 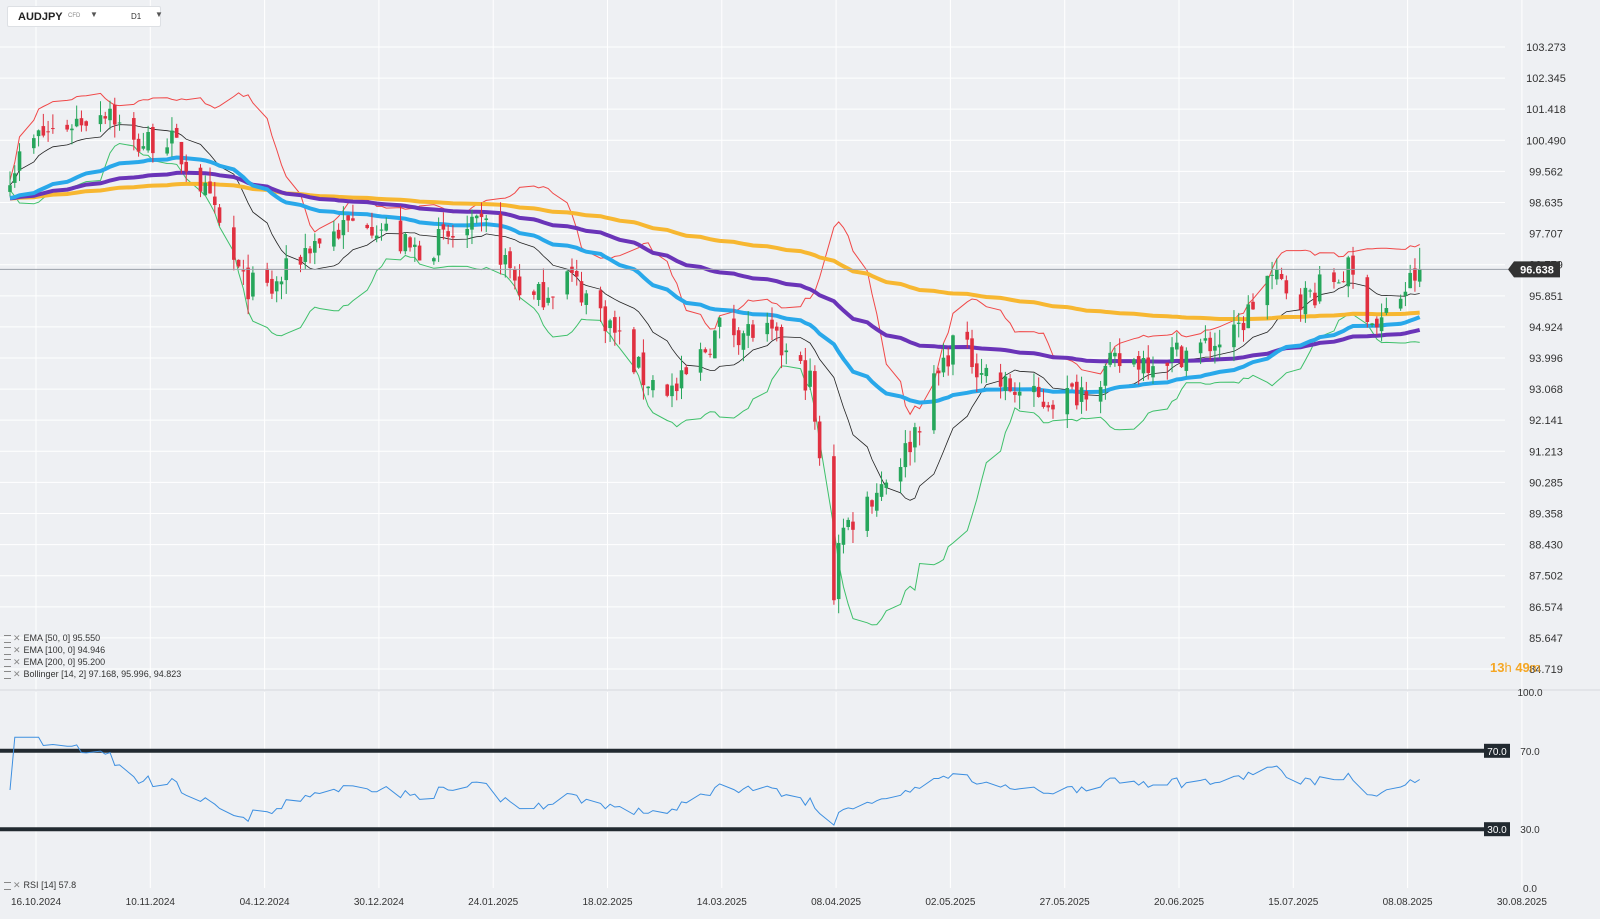 What do you see at coordinates (1293, 902) in the screenshot?
I see `time-tick-label: 15.07.2025` at bounding box center [1293, 902].